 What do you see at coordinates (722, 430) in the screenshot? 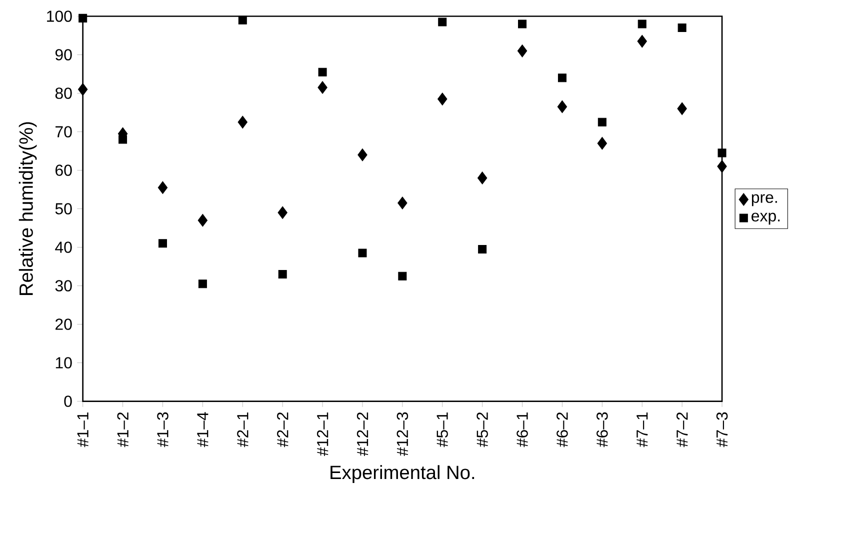
I see `x-tick-label: #7–3` at bounding box center [722, 430].